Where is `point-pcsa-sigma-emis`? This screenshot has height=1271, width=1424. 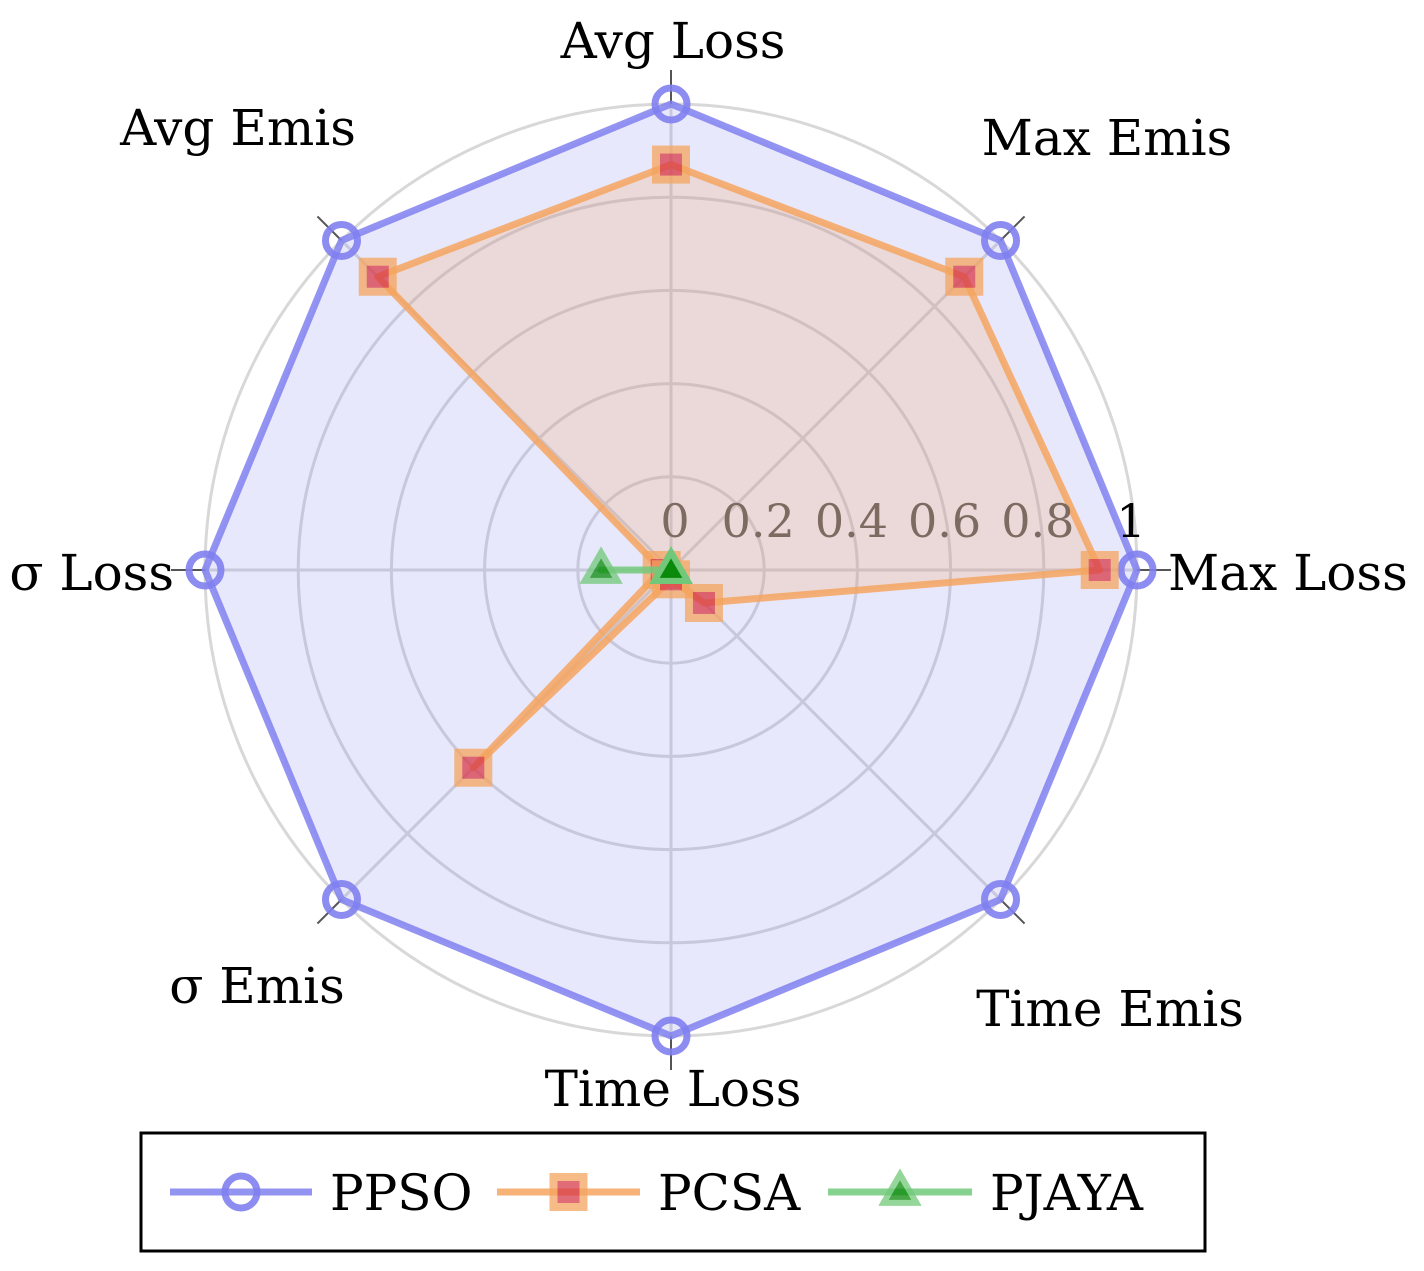
point-pcsa-sigma-emis is located at coordinates (473, 767).